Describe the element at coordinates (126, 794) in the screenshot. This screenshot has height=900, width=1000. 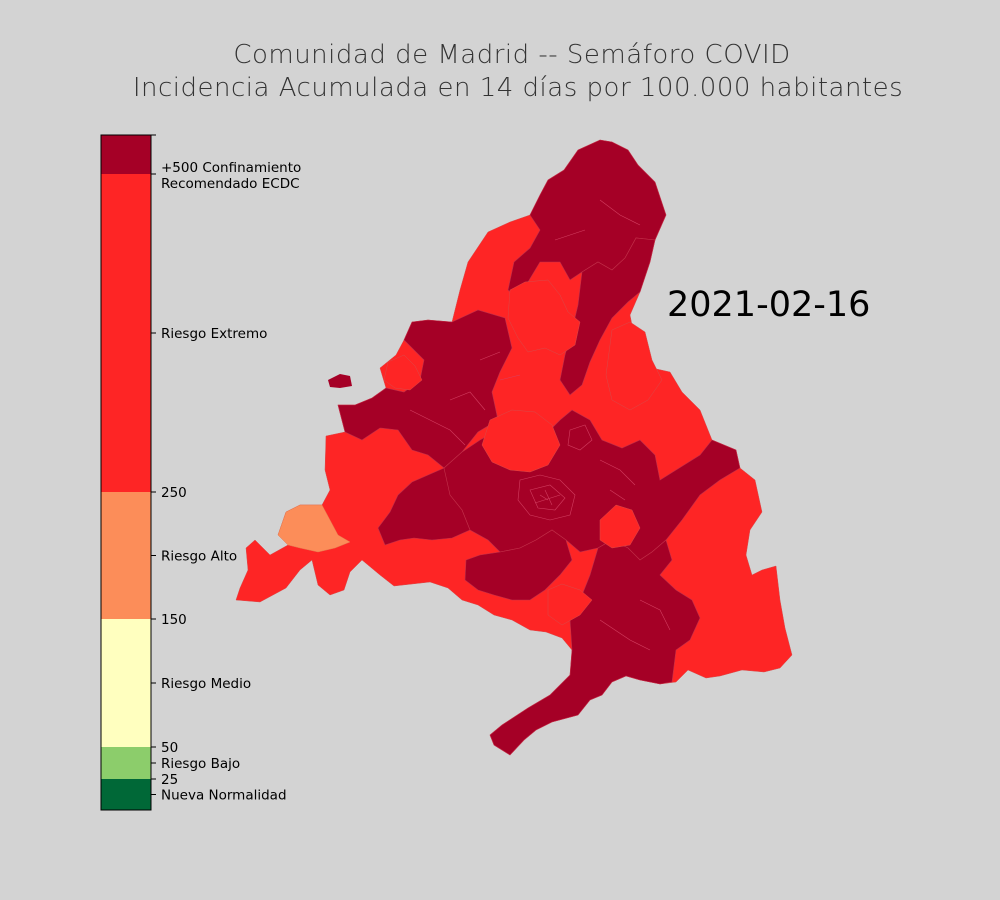
I see `colorbar-band-nueva-normalidad` at that location.